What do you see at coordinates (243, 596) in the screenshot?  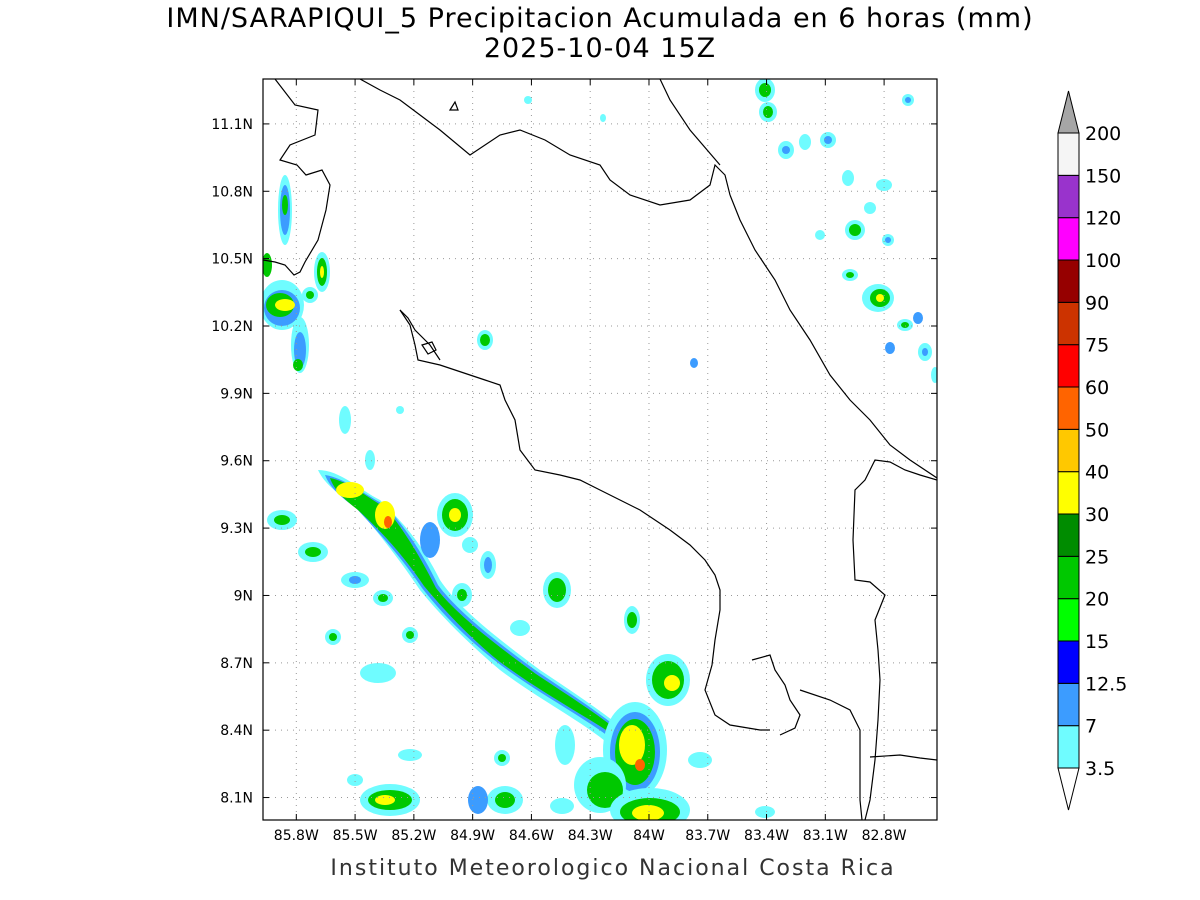 I see `lat-tick-label: 9N` at bounding box center [243, 596].